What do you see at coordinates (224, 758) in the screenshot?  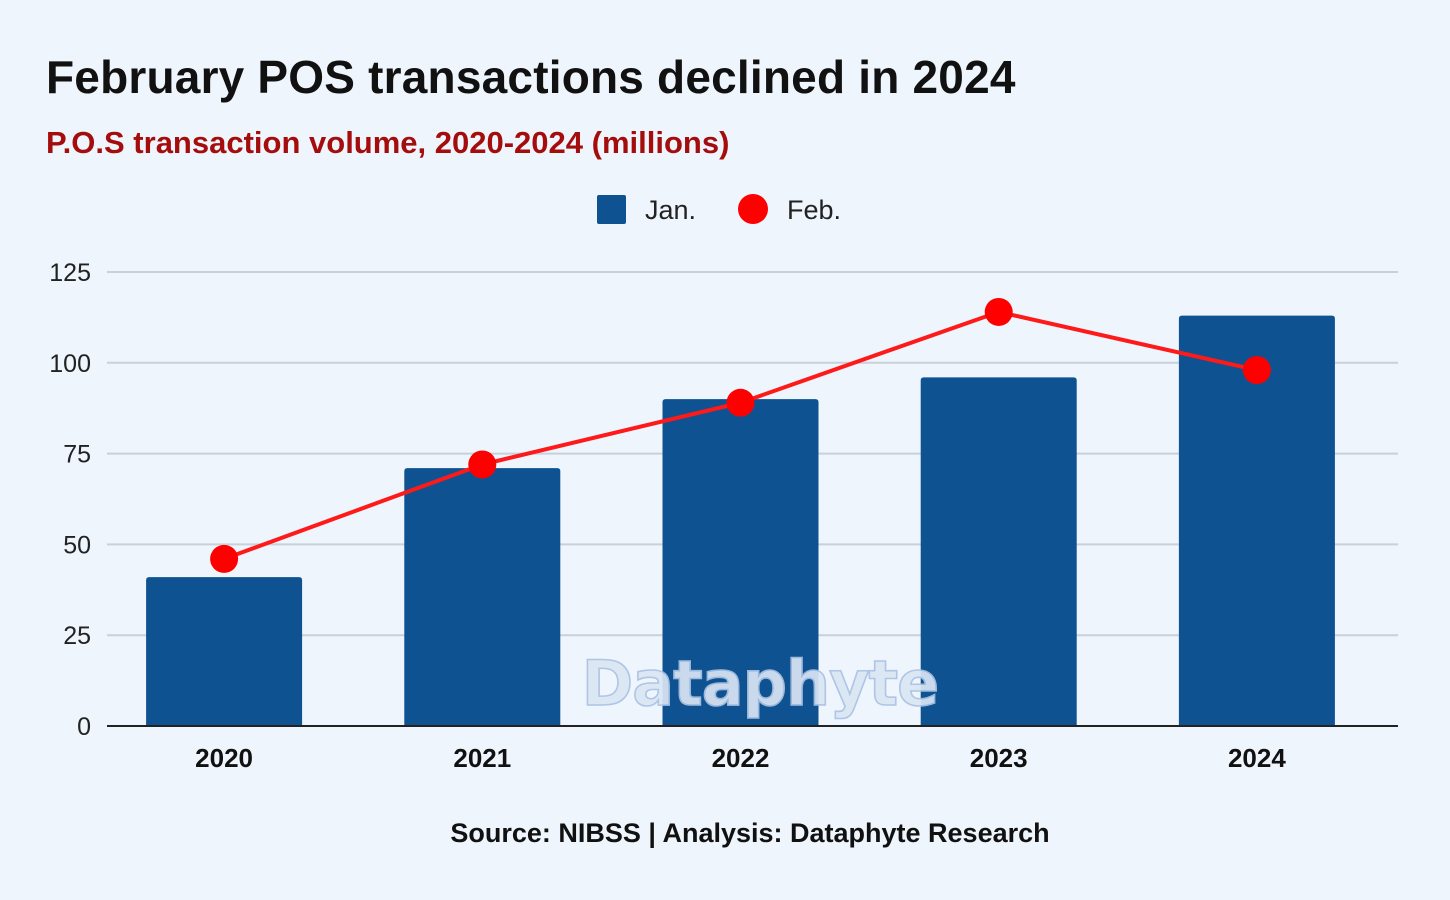 I see `x-tick-label: 2020` at bounding box center [224, 758].